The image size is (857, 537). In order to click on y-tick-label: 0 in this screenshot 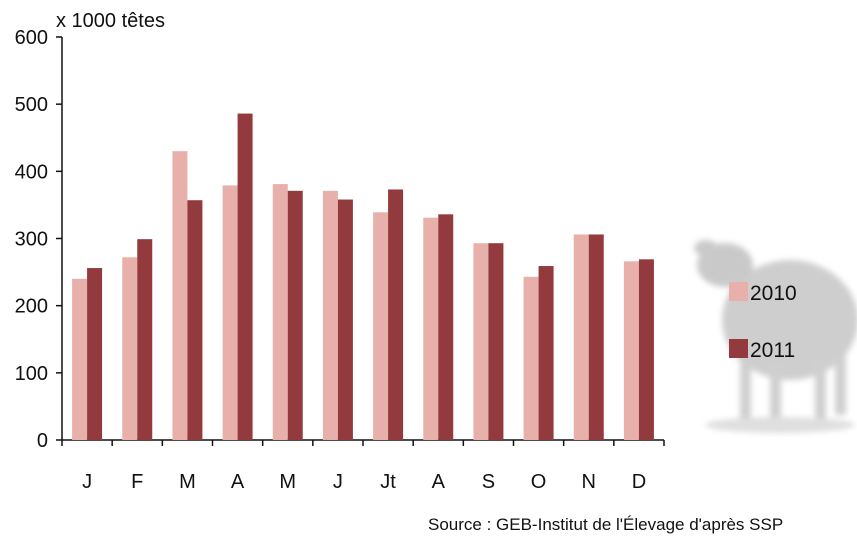, I will do `click(42, 441)`.